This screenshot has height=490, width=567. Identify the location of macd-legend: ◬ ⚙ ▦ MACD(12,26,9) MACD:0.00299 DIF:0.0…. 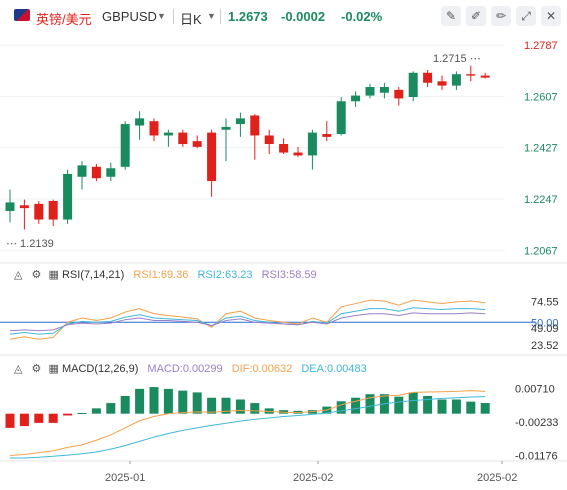
(190, 368).